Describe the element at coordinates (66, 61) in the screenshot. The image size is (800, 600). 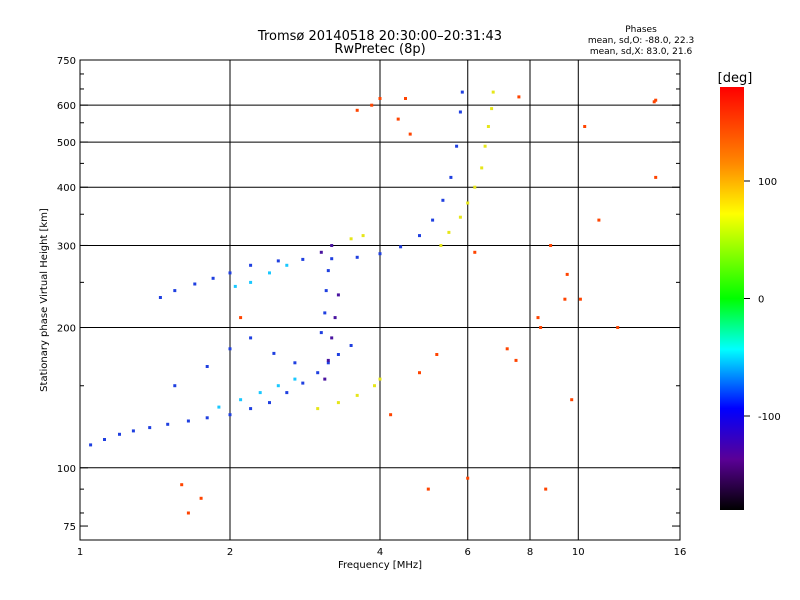
I see `y-tick-label: 750` at that location.